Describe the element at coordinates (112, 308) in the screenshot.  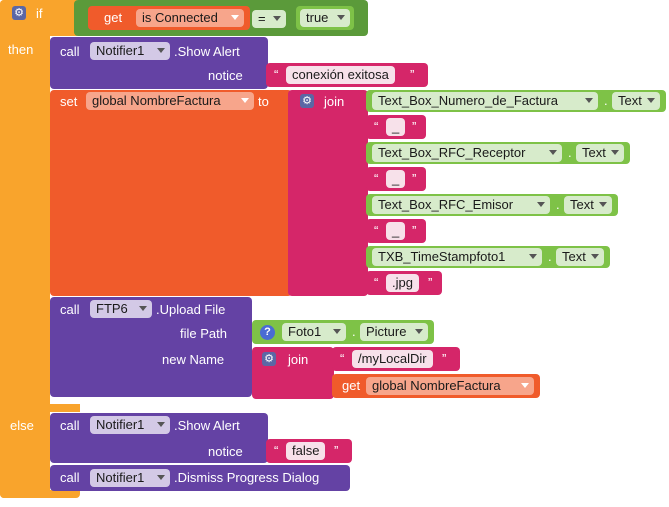
I see `component-name: FTP6` at that location.